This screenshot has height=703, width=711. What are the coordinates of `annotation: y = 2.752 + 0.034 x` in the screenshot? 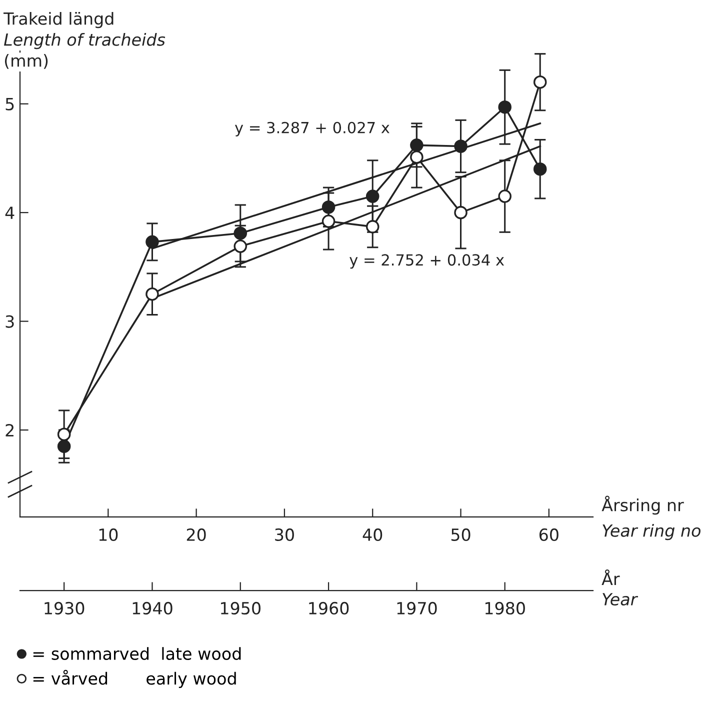 It's located at (427, 261).